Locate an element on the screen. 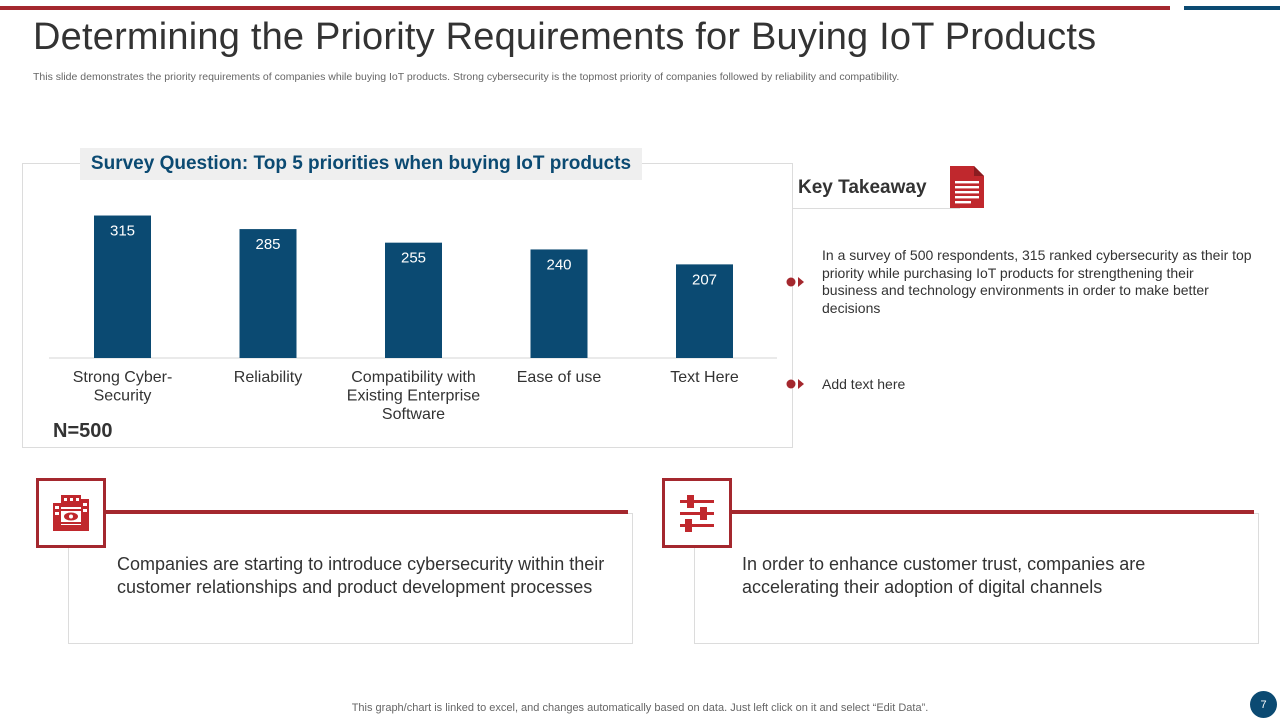  takeaway-point-2: Add text here is located at coordinates (864, 384).